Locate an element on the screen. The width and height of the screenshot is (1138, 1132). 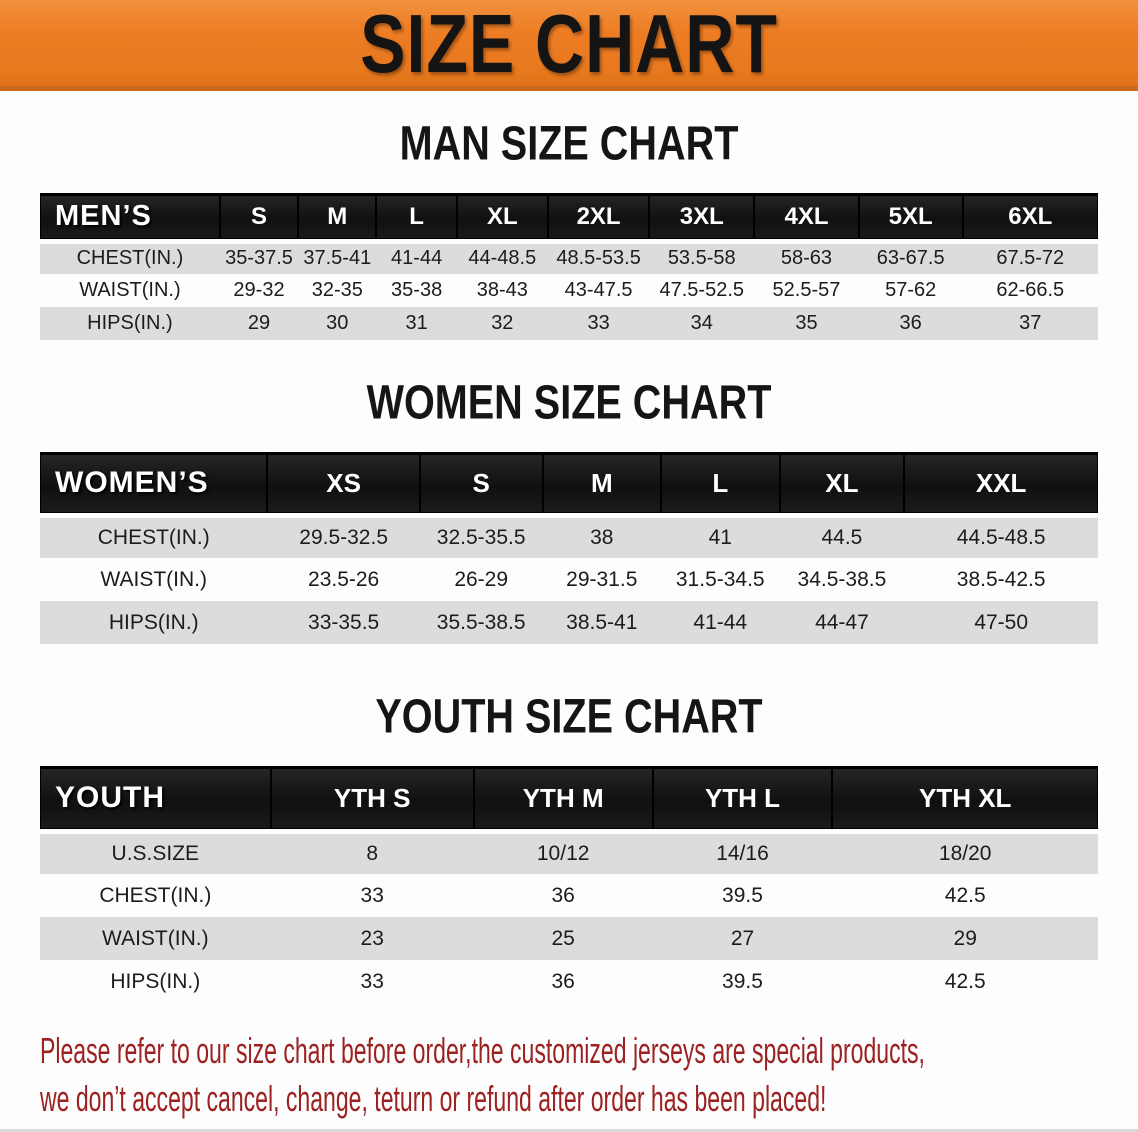
banner: SIZE CHART is located at coordinates (569, 45).